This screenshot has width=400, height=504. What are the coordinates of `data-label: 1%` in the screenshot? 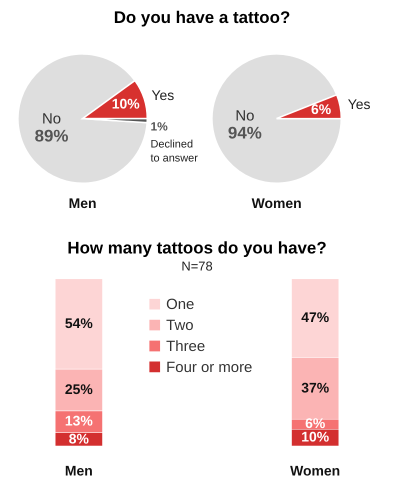 It's located at (159, 127).